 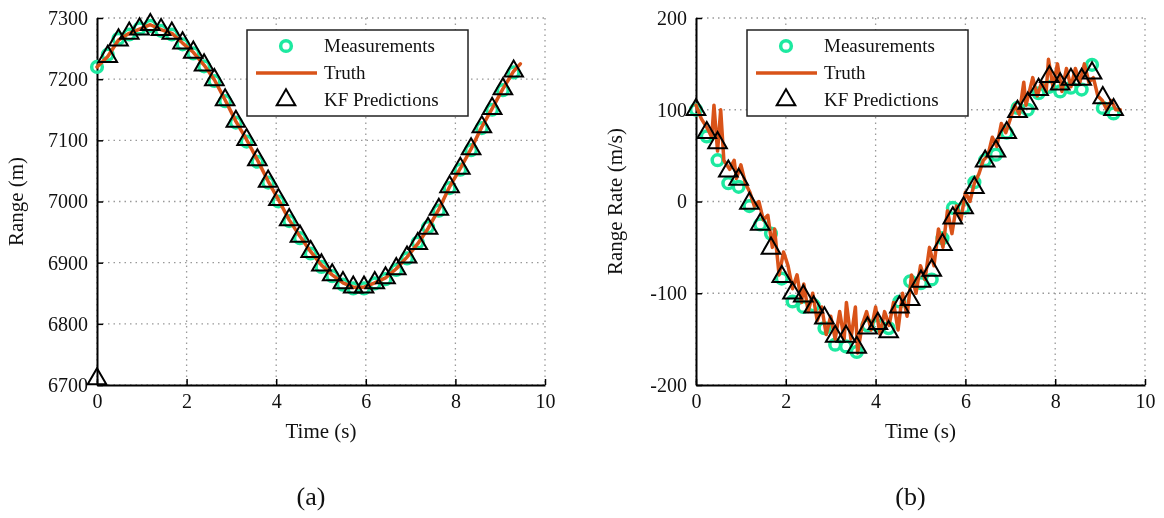 I want to click on y-tick-label: 7200, so click(x=68, y=79).